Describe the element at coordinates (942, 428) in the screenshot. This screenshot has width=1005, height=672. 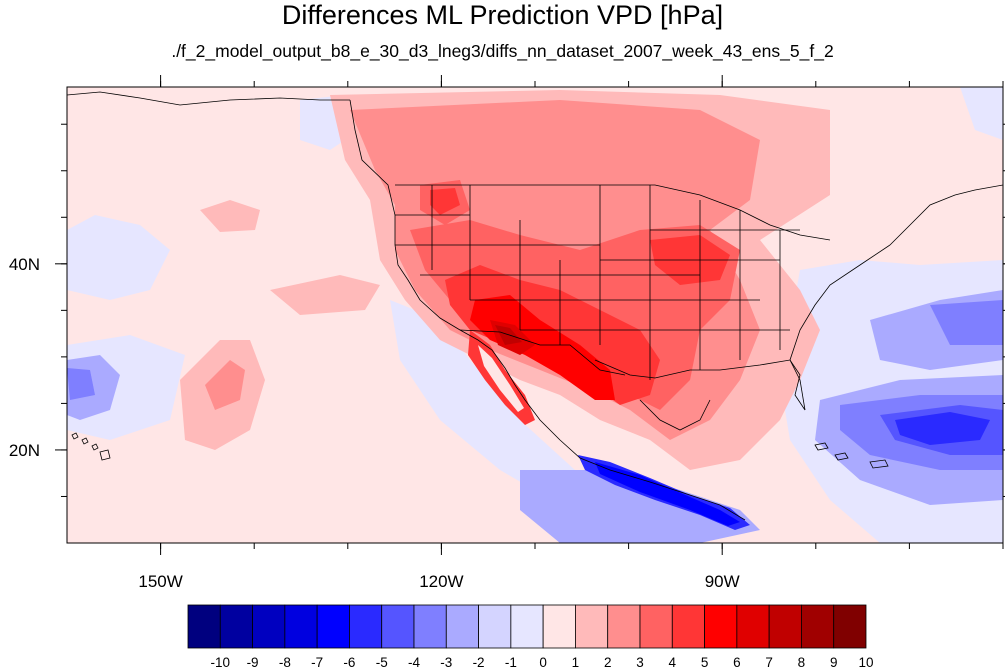
I see `field-deep-blue-atlantic` at that location.